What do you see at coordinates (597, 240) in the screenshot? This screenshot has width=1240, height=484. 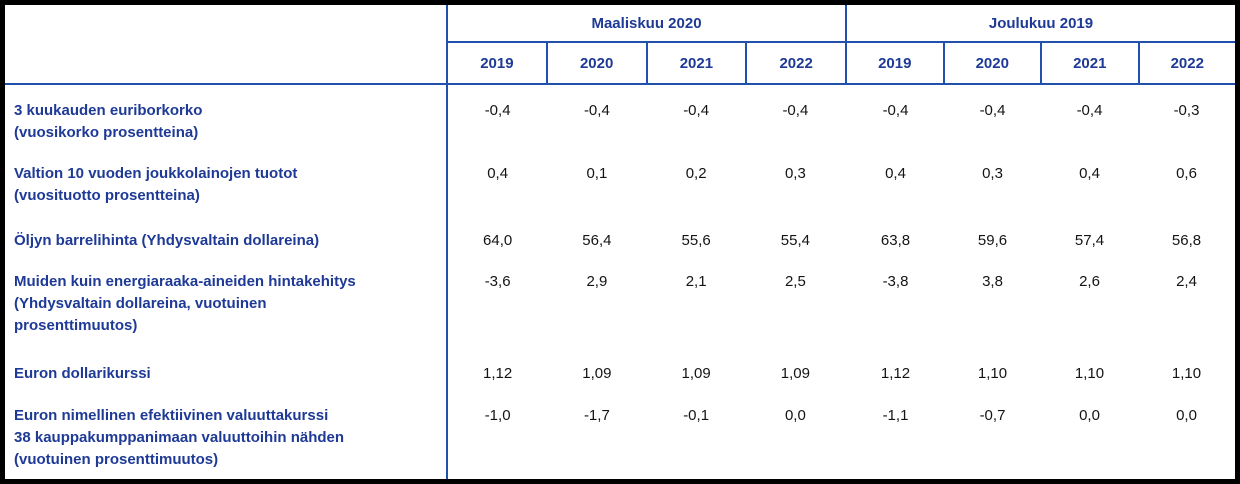 I see `value-cell: 56,4` at bounding box center [597, 240].